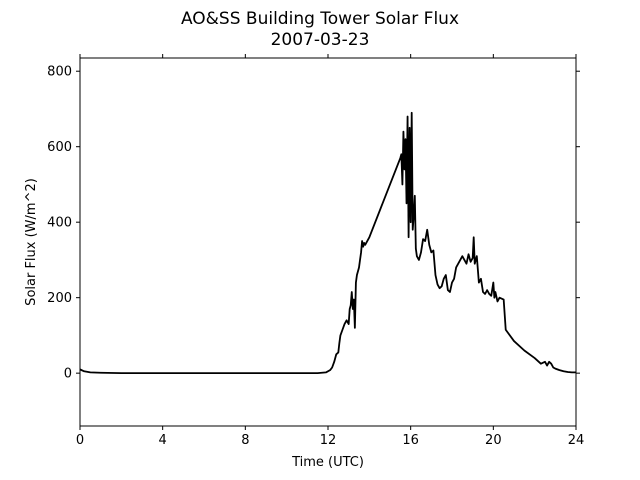  What do you see at coordinates (410, 440) in the screenshot?
I see `x-tick-label: 16` at bounding box center [410, 440].